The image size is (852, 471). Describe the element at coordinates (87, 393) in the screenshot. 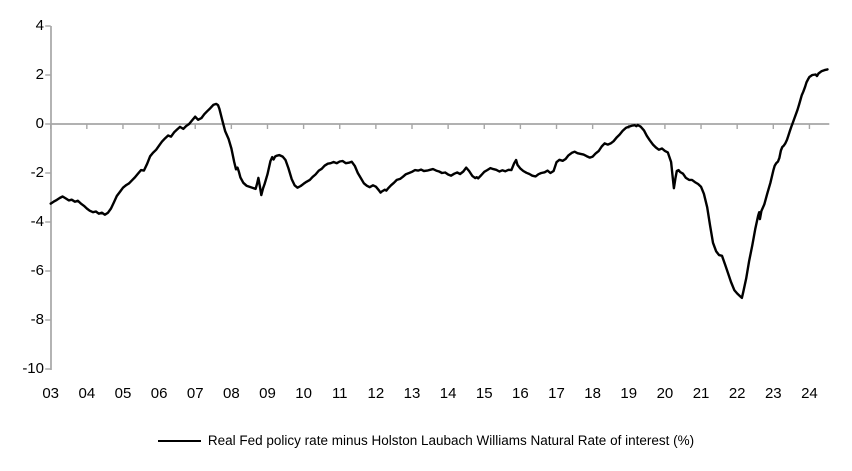

I see `x-tick-label: 04` at that location.